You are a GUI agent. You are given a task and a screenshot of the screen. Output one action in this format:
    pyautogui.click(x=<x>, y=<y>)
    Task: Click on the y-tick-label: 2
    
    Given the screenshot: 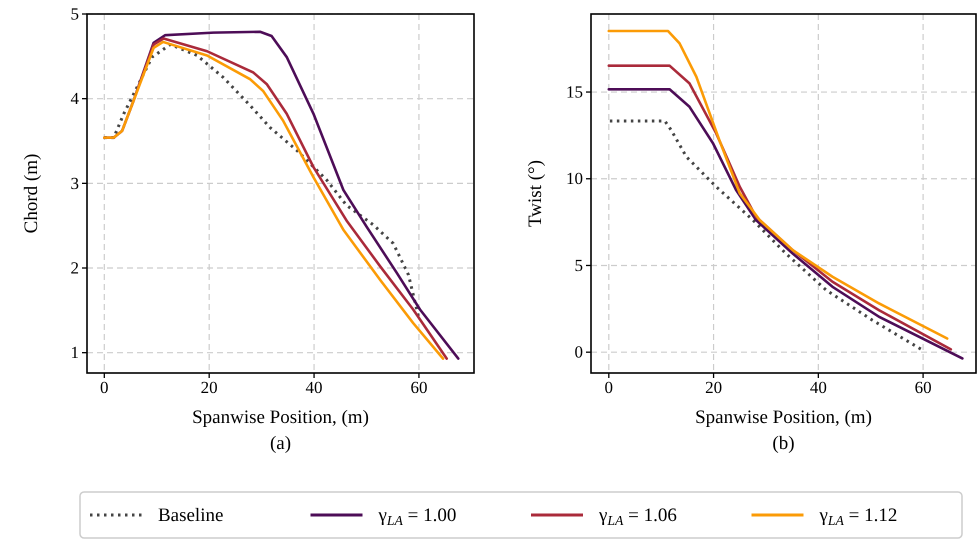 What is the action you would take?
    pyautogui.click(x=74, y=268)
    